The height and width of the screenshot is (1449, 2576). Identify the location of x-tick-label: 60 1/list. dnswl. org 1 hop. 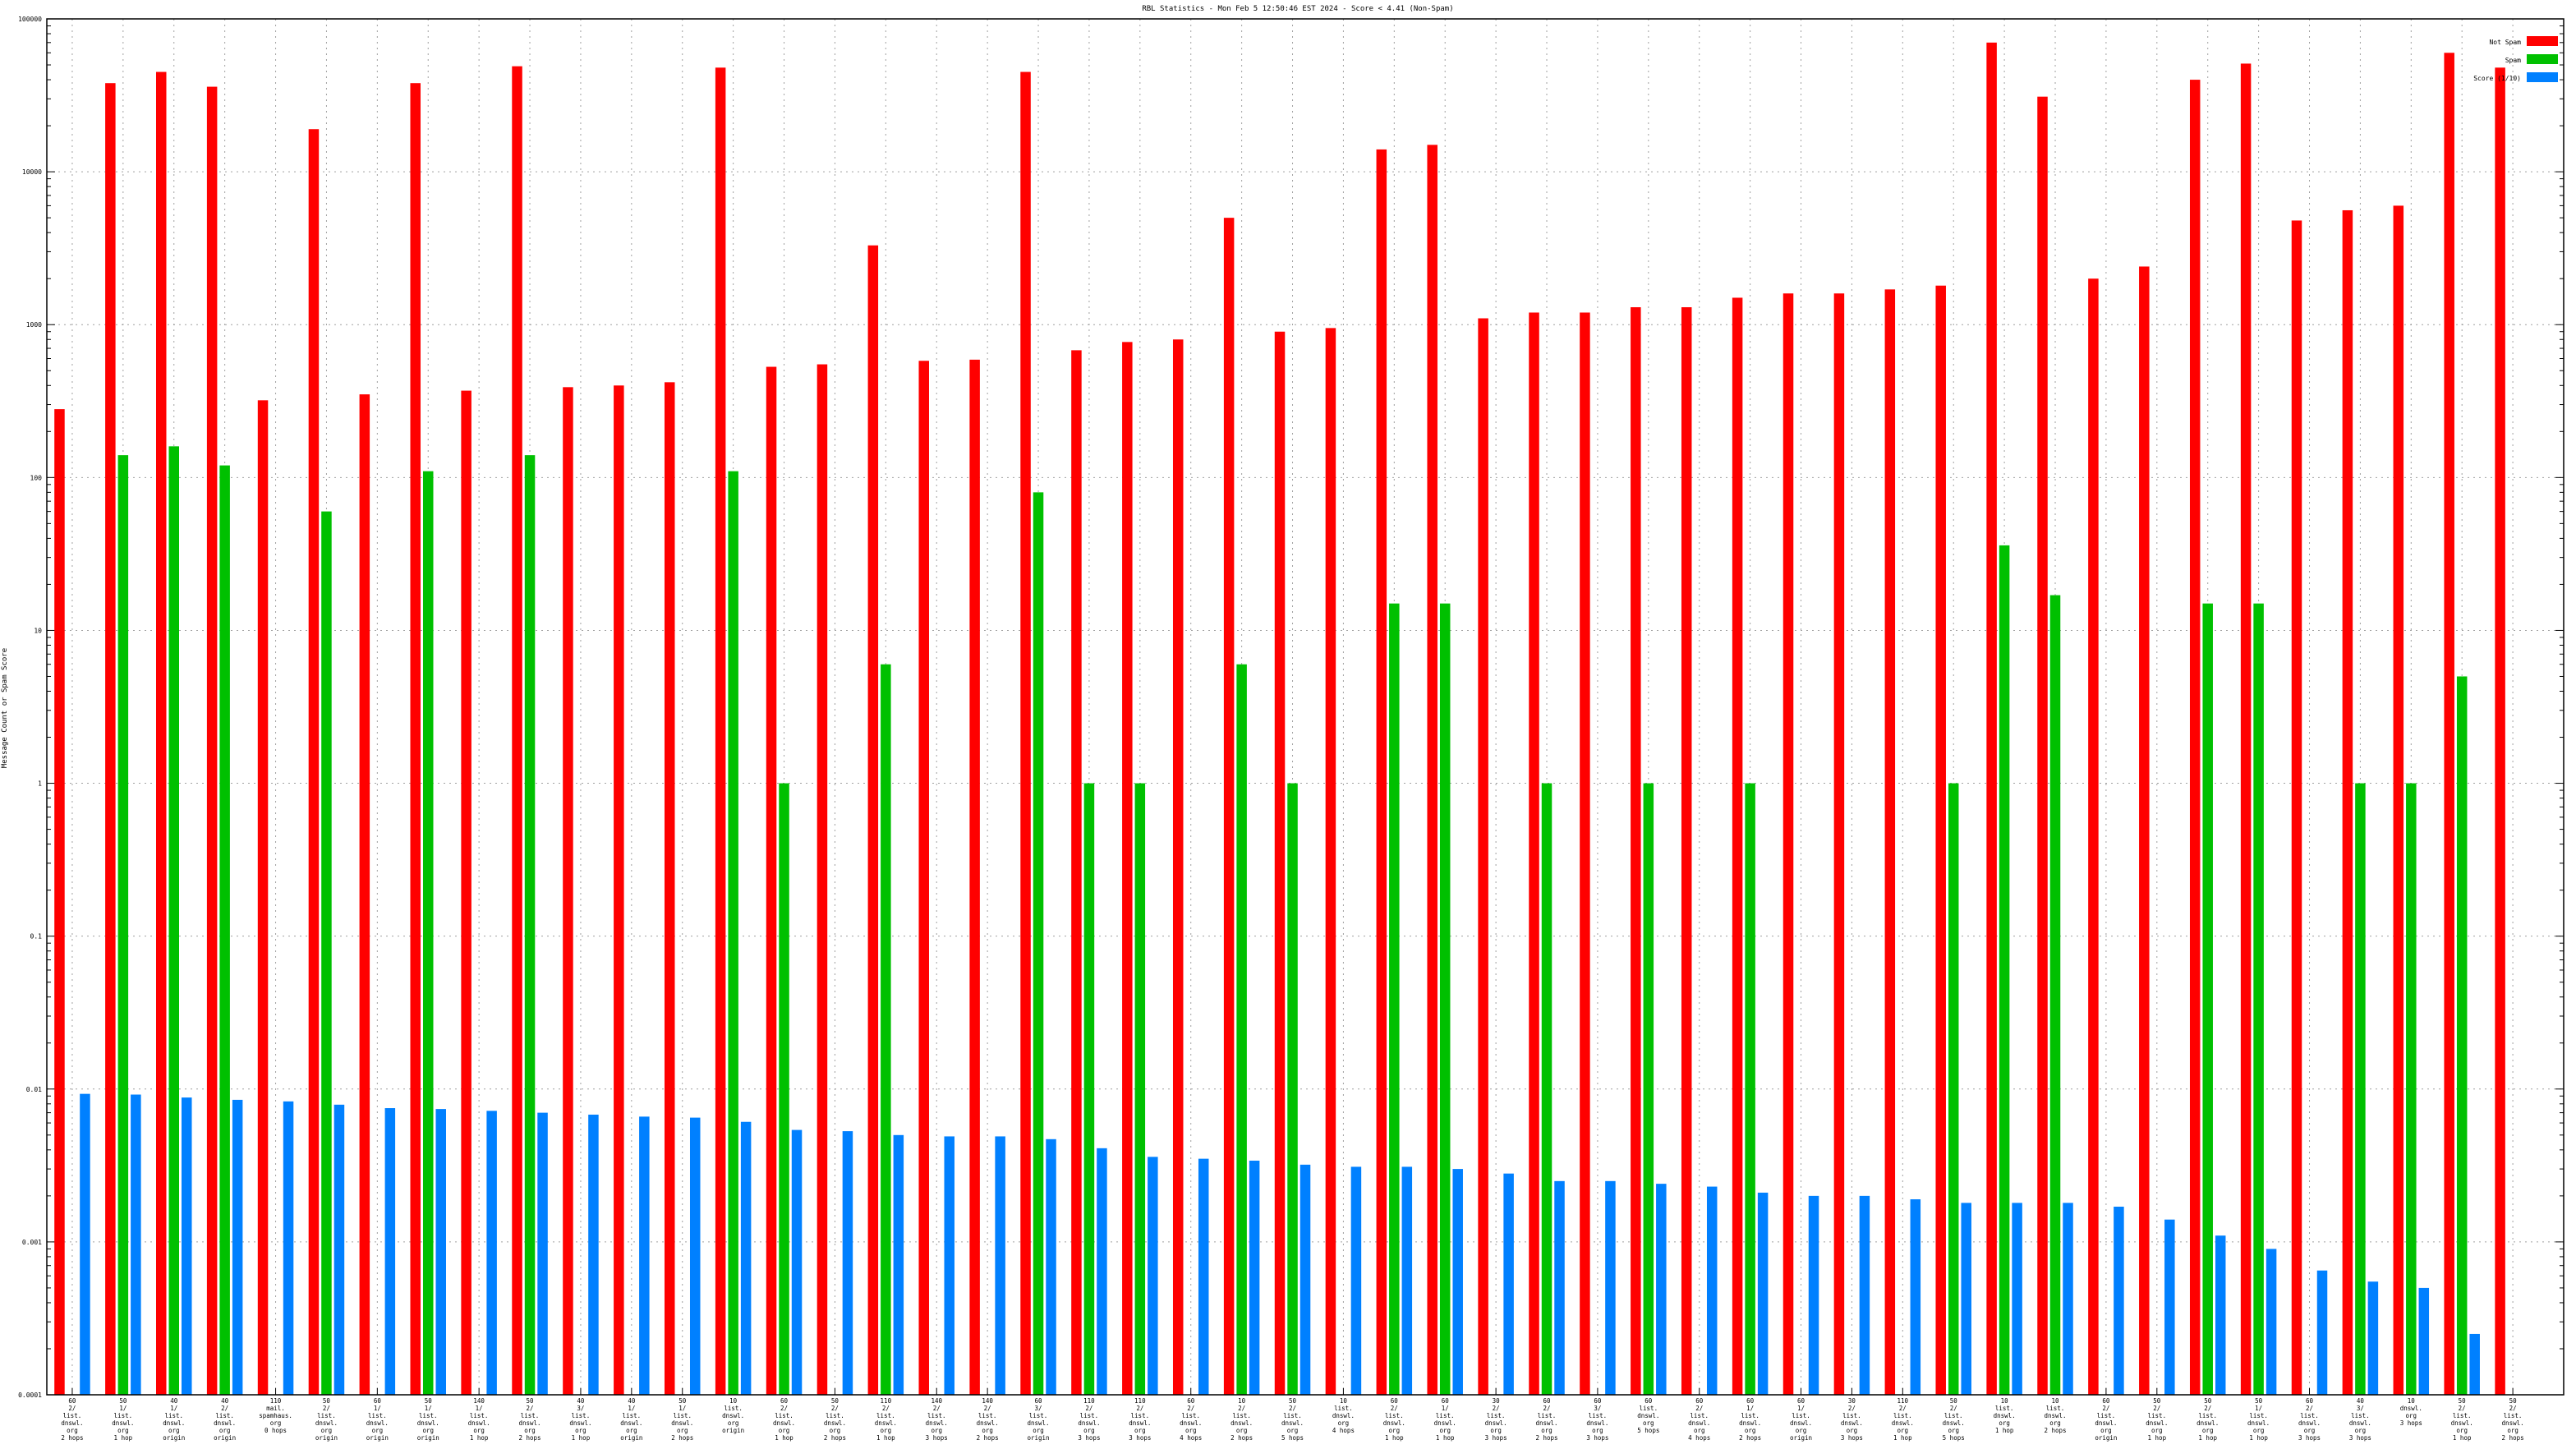
(1445, 1419).